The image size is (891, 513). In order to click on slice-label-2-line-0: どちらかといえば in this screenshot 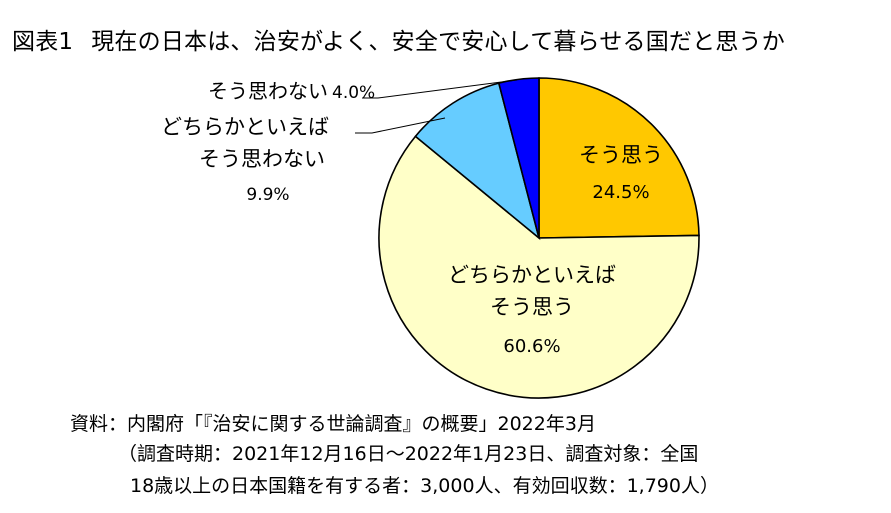, I will do `click(245, 127)`.